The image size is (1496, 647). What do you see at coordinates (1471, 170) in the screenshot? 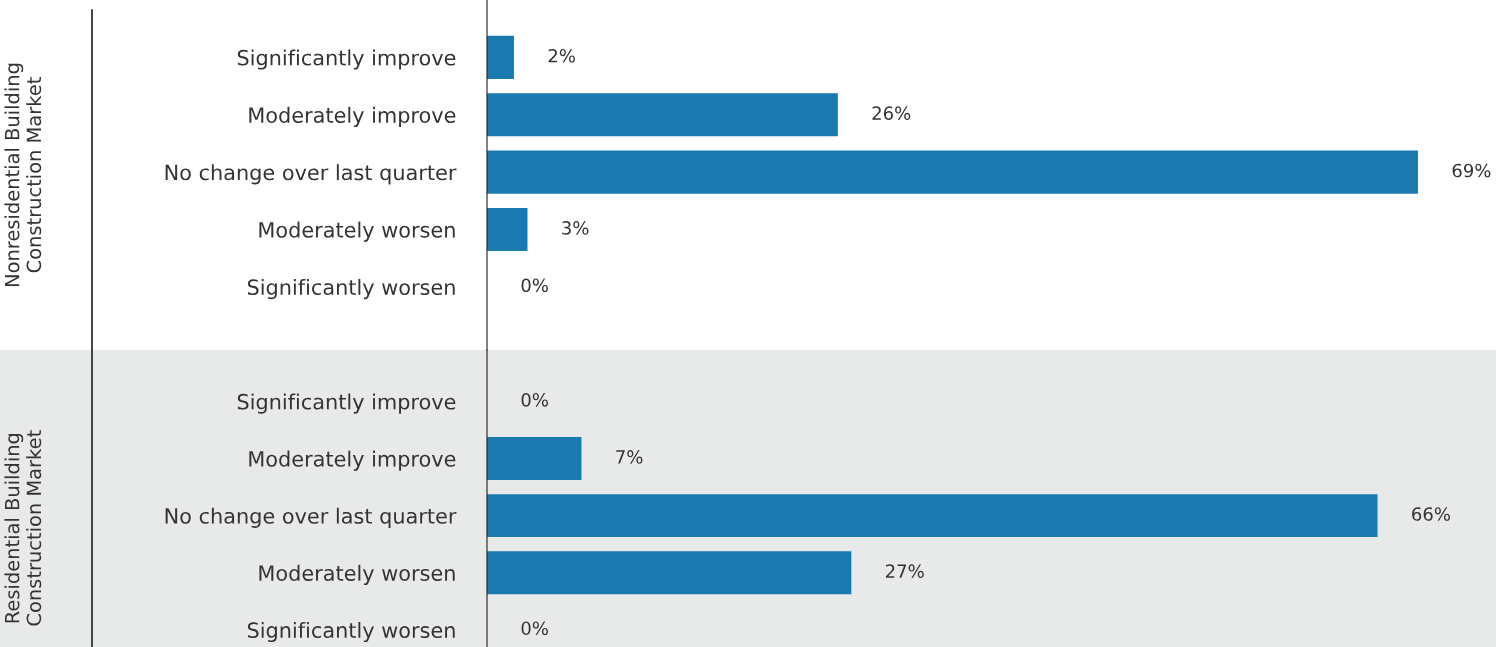
I see `data-label: 69%` at bounding box center [1471, 170].